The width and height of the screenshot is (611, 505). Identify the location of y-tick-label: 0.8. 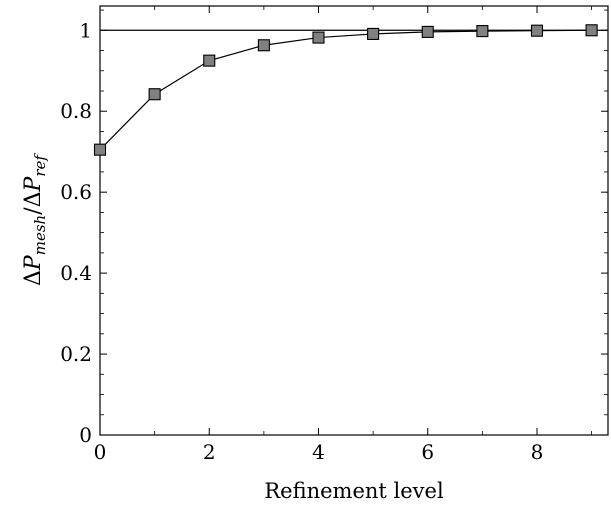
(76, 111).